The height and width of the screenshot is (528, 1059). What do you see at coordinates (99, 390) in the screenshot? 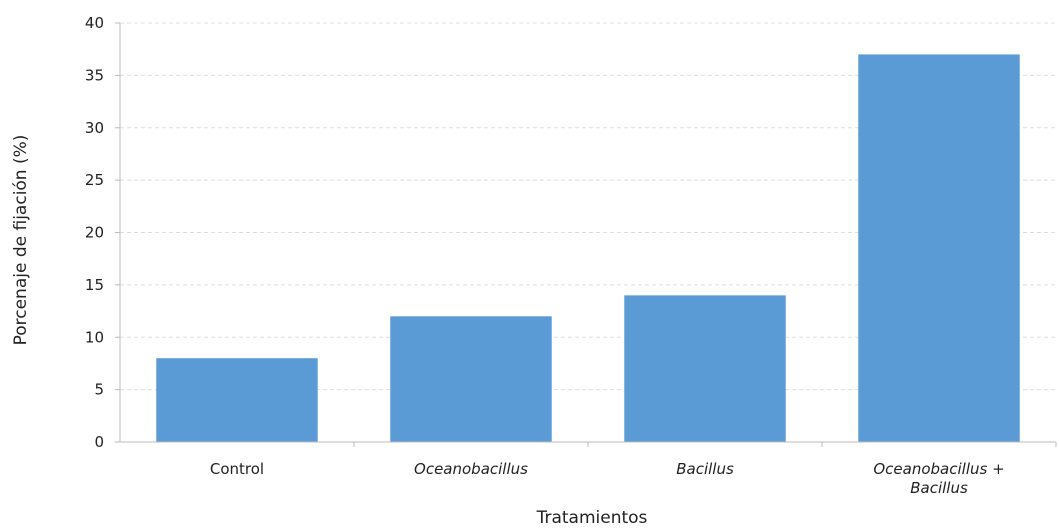
I see `y-tick-label: 5` at bounding box center [99, 390].